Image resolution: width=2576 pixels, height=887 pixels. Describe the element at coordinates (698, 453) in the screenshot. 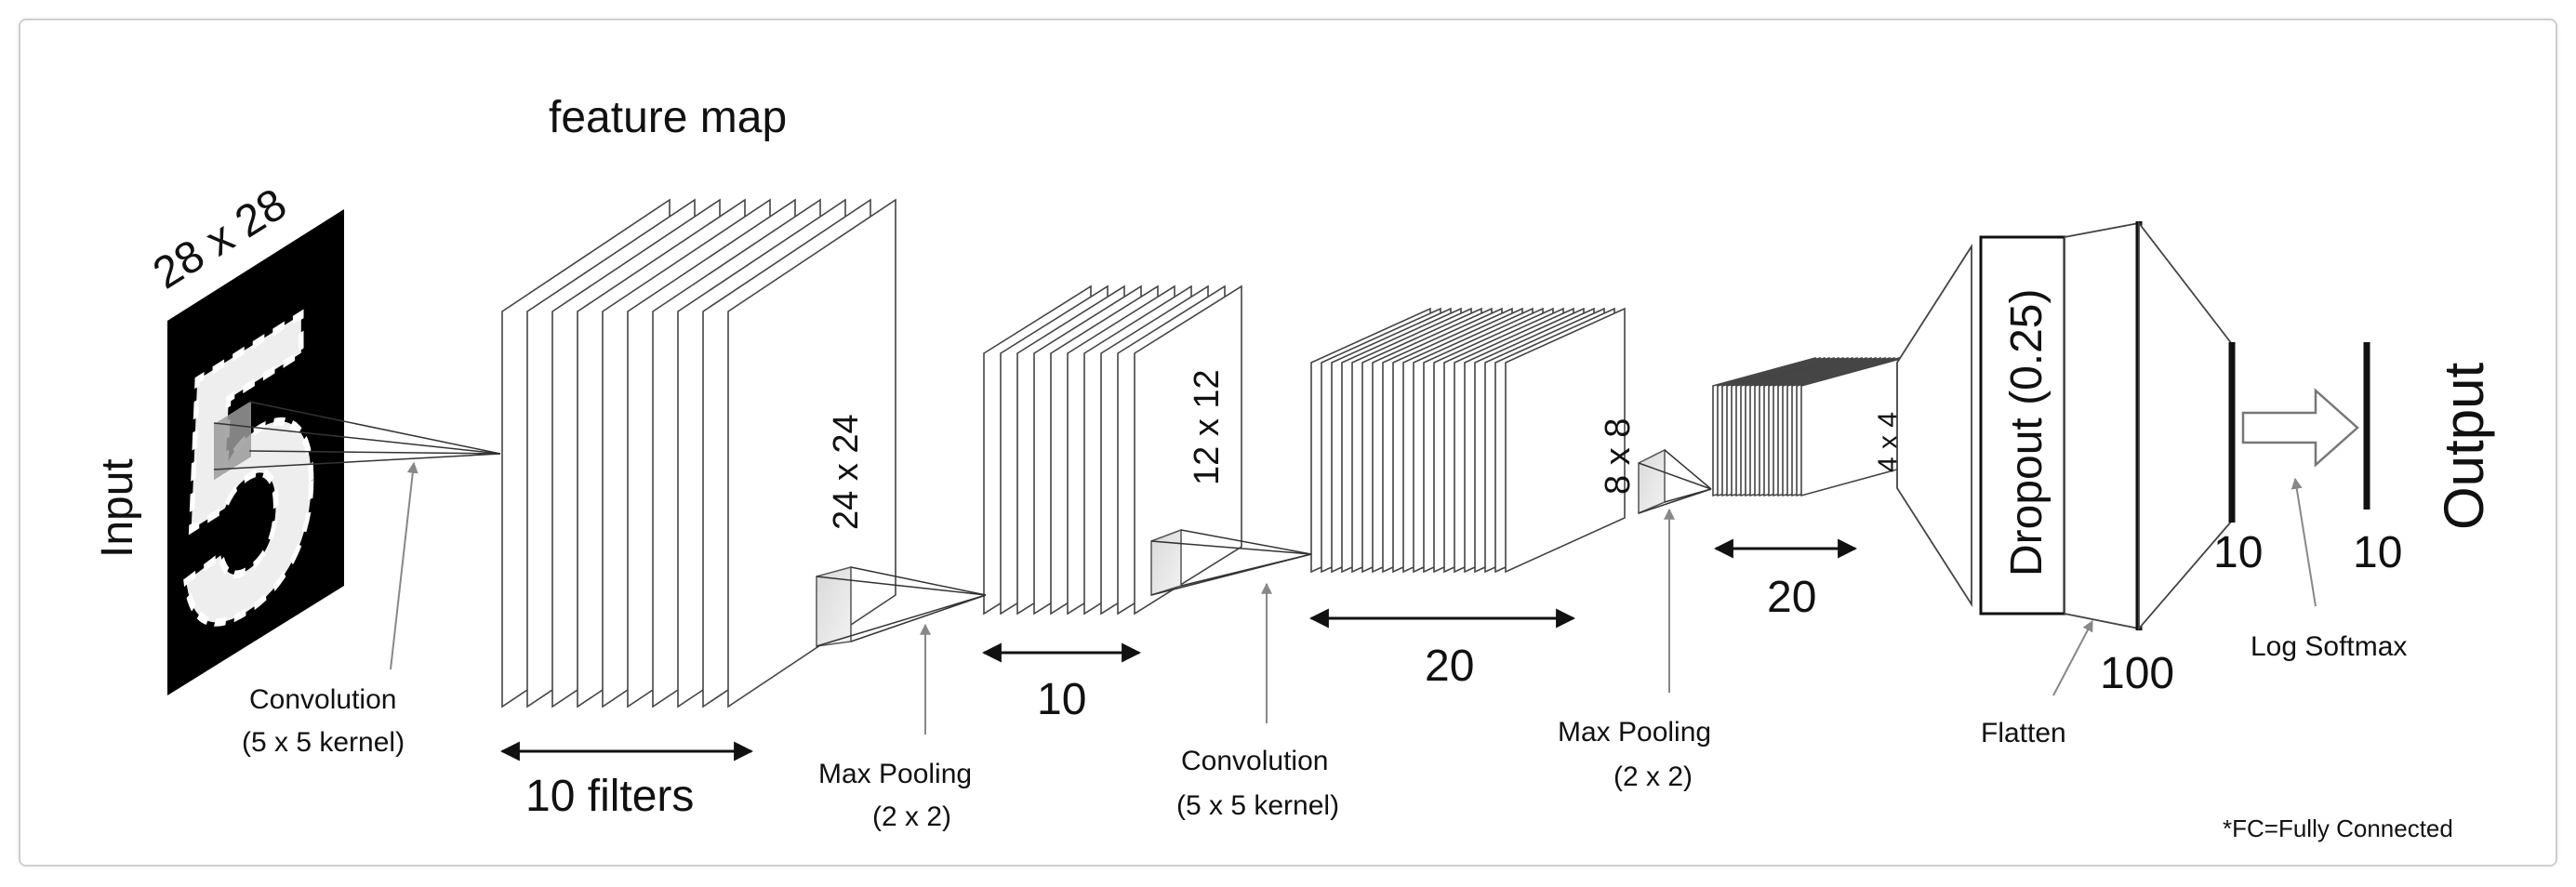

I see `conv1-feature-maps` at that location.